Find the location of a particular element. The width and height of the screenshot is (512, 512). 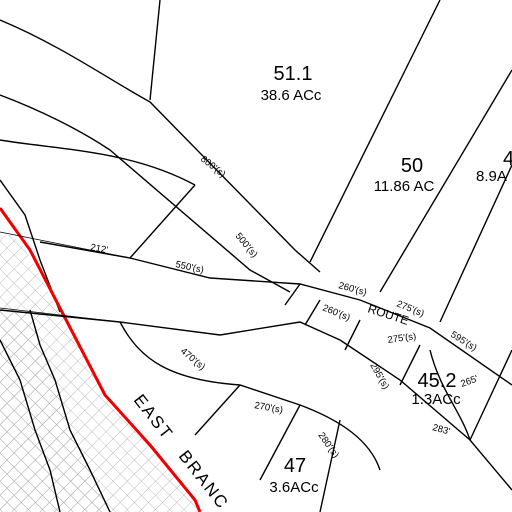

parcel-area: 11.86 AC is located at coordinates (404, 186).